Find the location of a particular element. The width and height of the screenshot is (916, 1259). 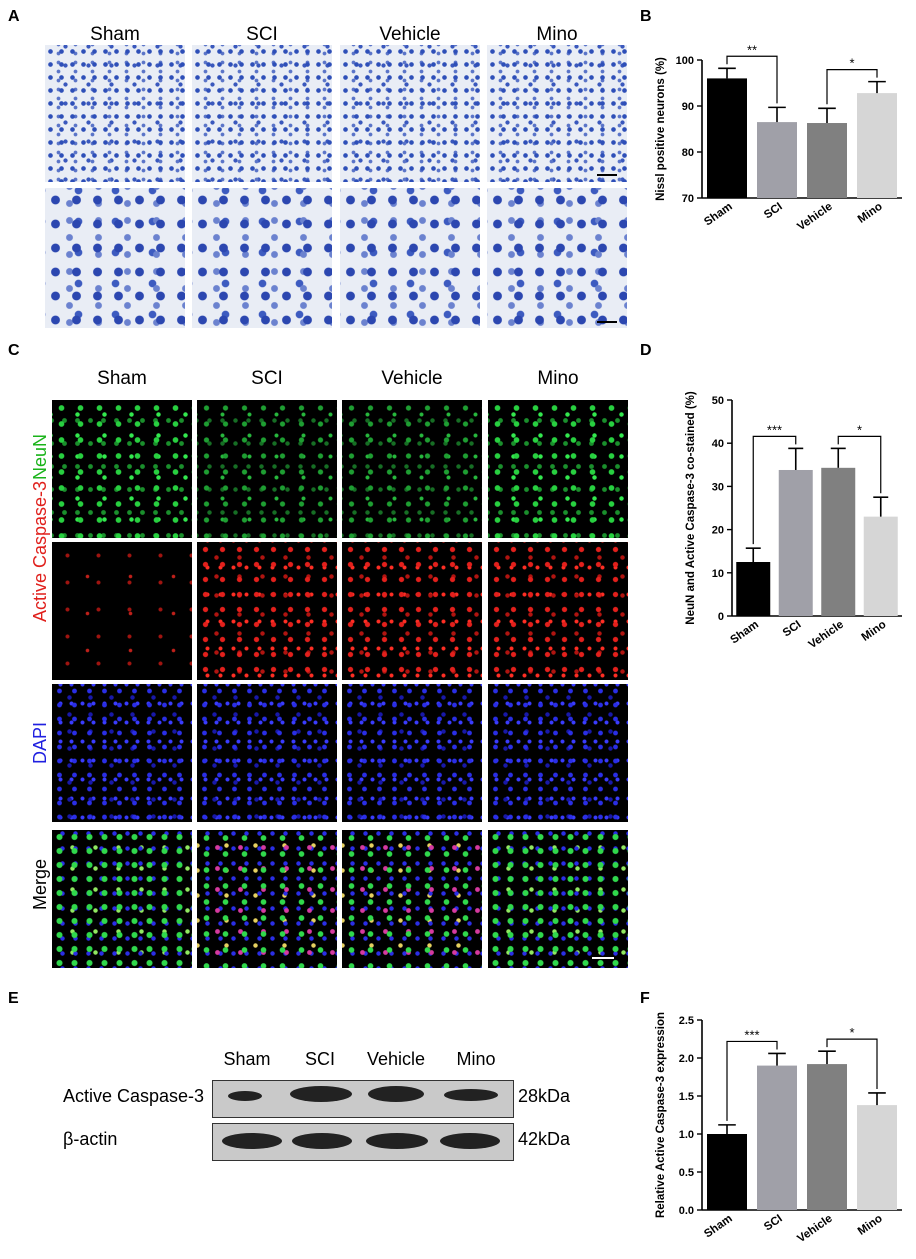

panel-label-d: D is located at coordinates (646, 350).